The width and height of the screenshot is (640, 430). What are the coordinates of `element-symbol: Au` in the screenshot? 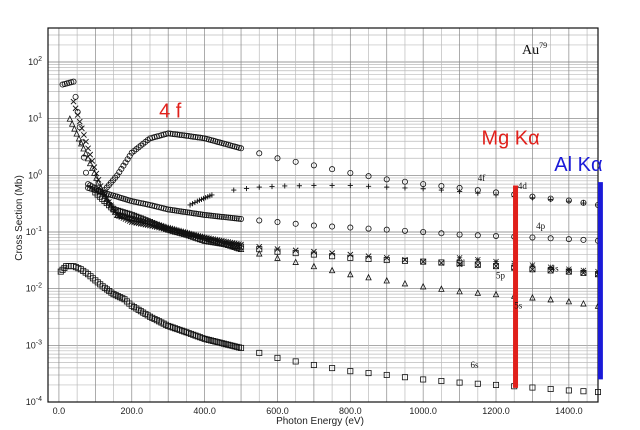 It's located at (530, 50).